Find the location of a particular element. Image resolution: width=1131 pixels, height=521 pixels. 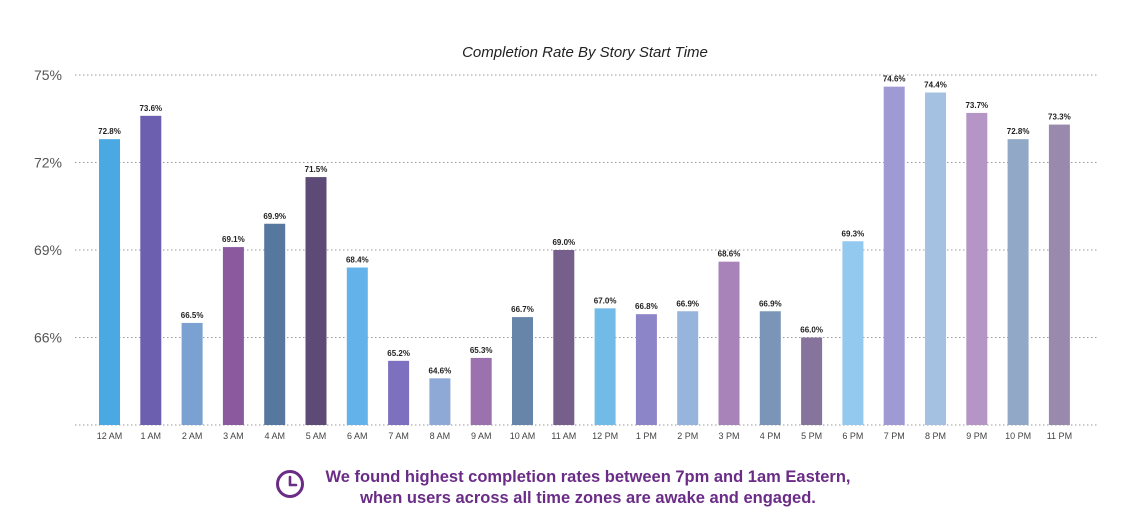

x-tick-label: 7 PM is located at coordinates (894, 436).